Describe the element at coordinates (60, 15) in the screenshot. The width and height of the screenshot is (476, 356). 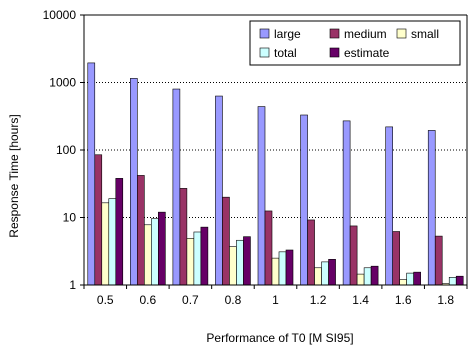
I see `y-tick-label: 10000` at that location.